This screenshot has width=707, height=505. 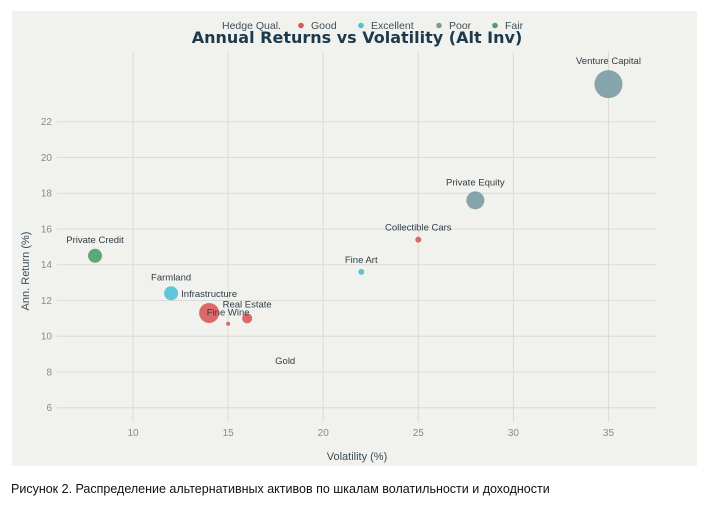 I want to click on x-axis-title: Volatility (%), so click(x=357, y=457).